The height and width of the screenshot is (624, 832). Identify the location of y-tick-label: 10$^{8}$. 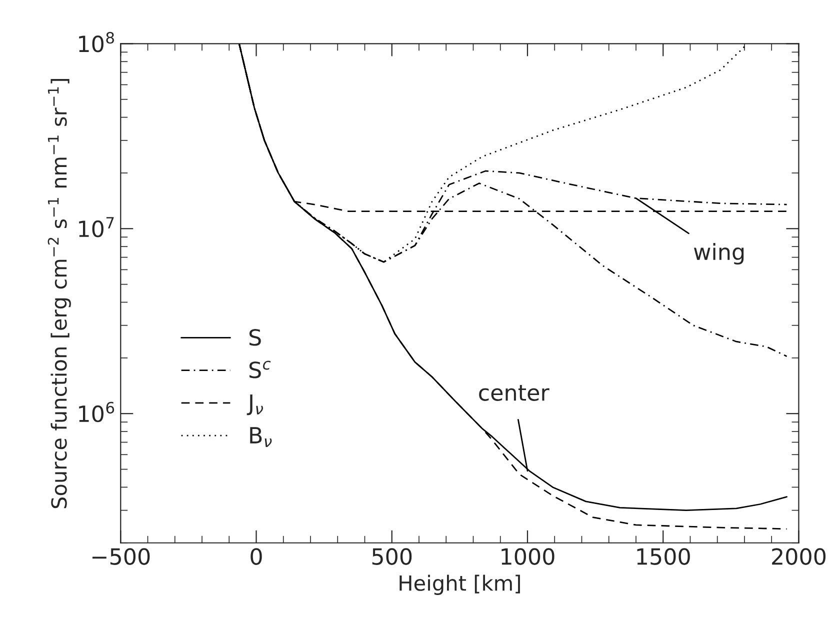
(96, 42).